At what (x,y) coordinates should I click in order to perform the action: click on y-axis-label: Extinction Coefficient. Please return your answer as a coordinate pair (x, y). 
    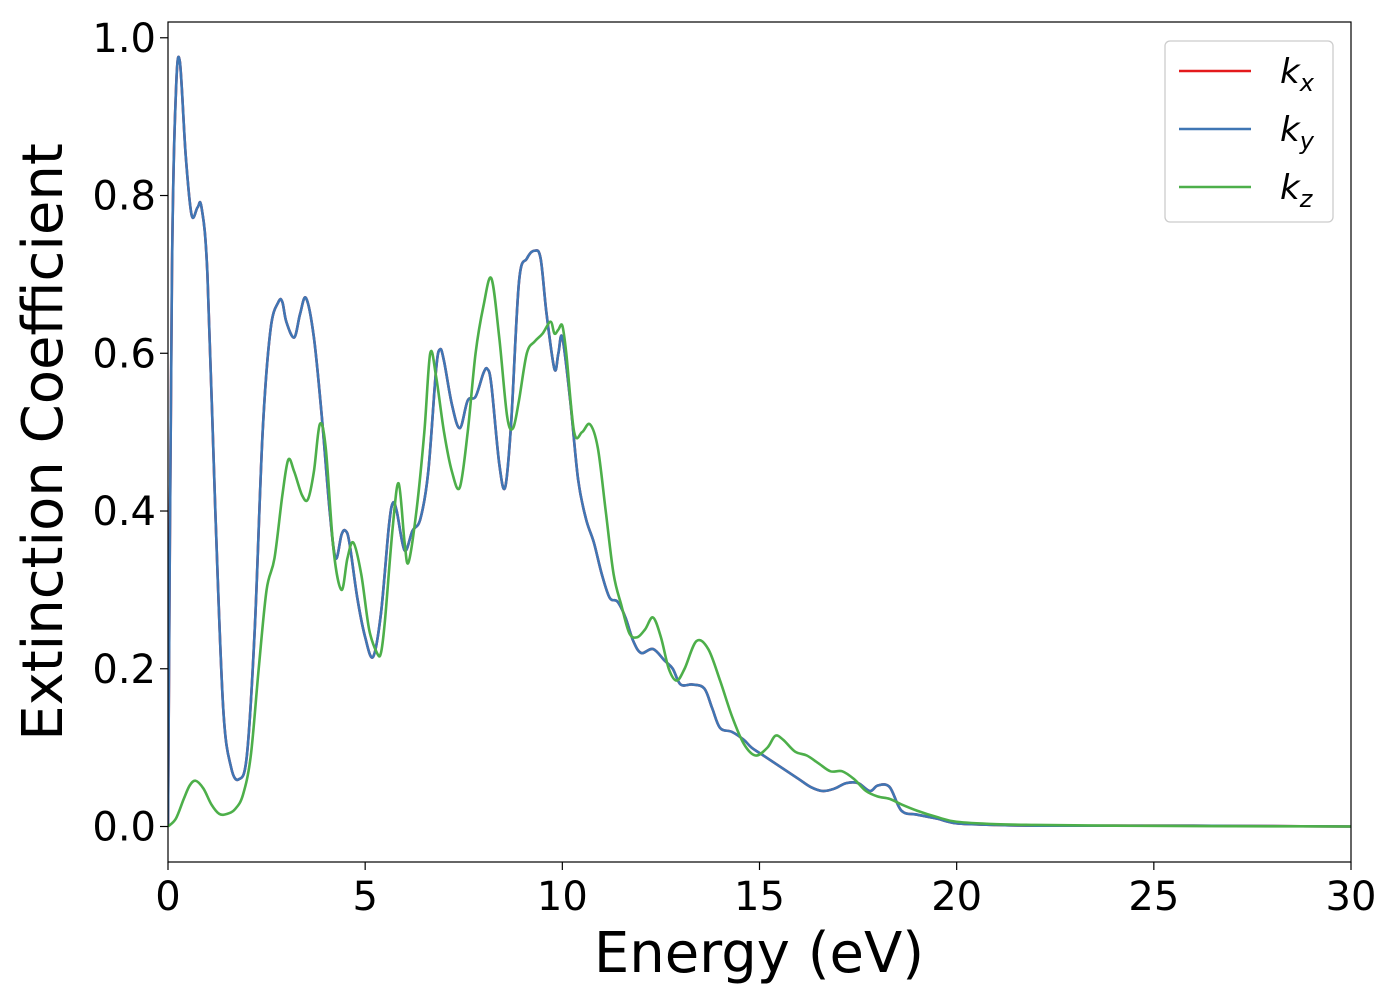
    Looking at the image, I should click on (43, 442).